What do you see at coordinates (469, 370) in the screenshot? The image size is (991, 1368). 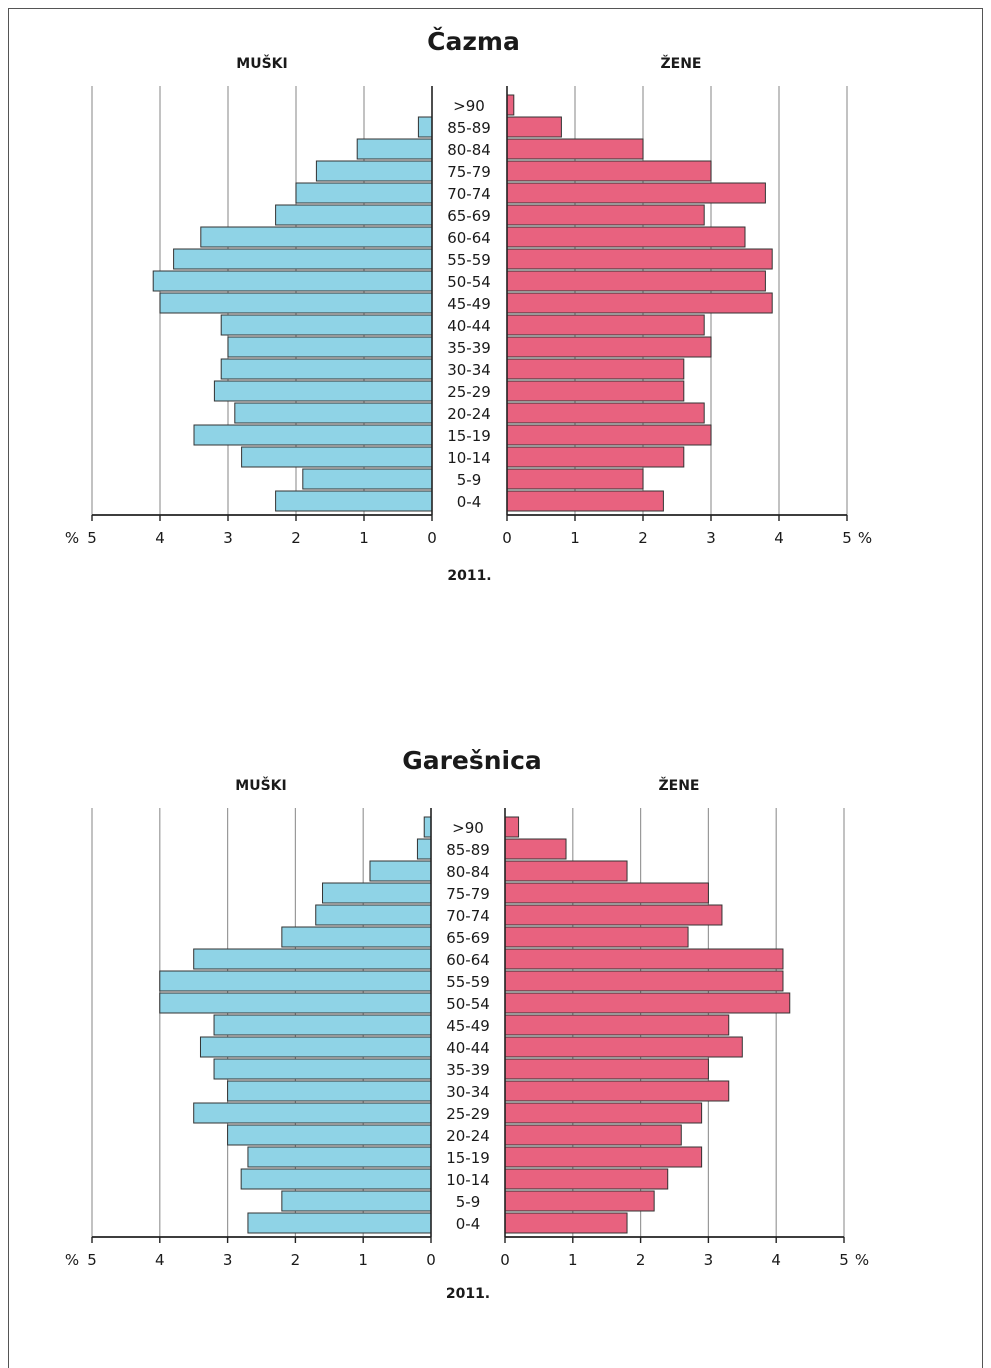 I see `category-label: 30-34` at bounding box center [469, 370].